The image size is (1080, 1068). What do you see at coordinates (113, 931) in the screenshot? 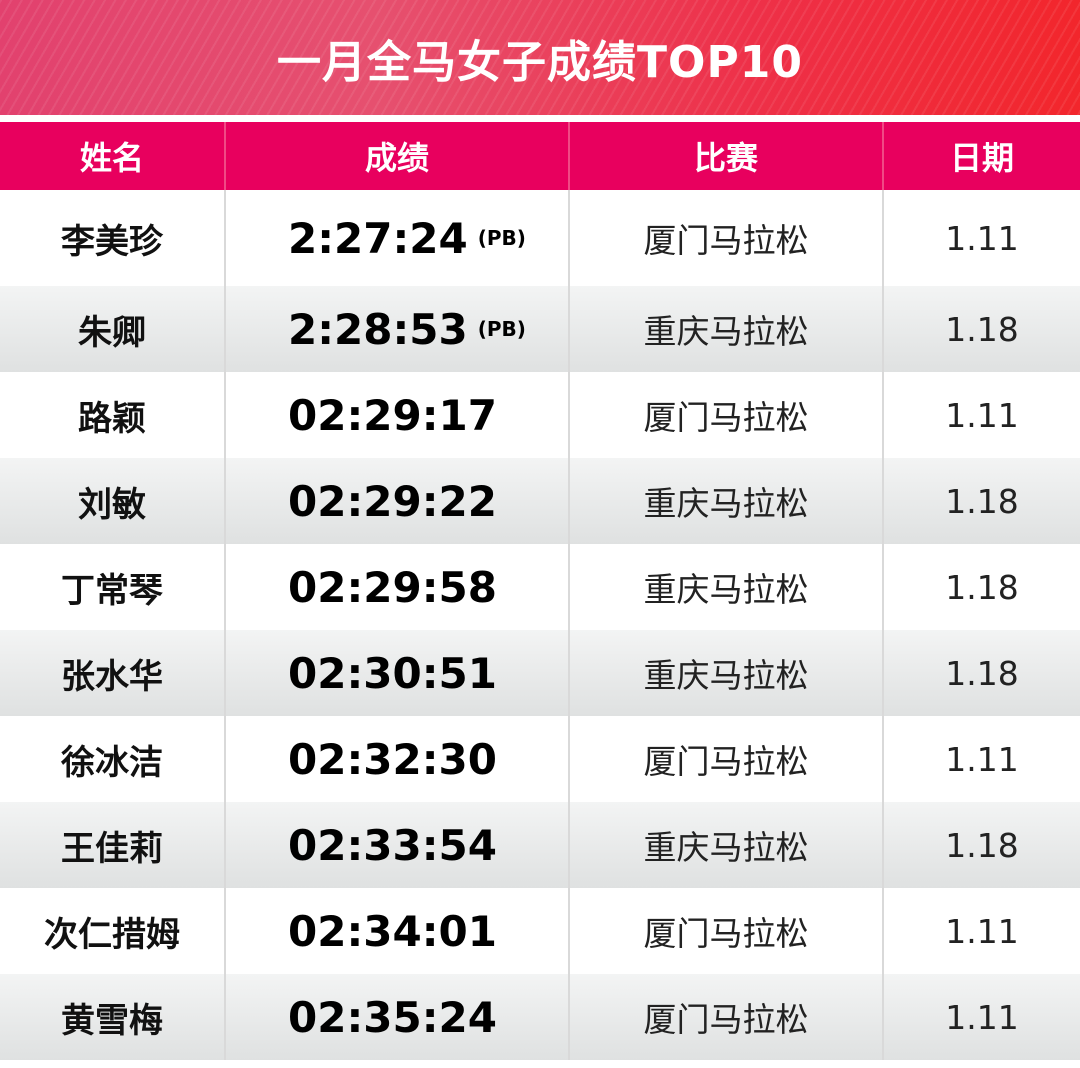
I see `athlete-name: 次仁措姆` at bounding box center [113, 931].